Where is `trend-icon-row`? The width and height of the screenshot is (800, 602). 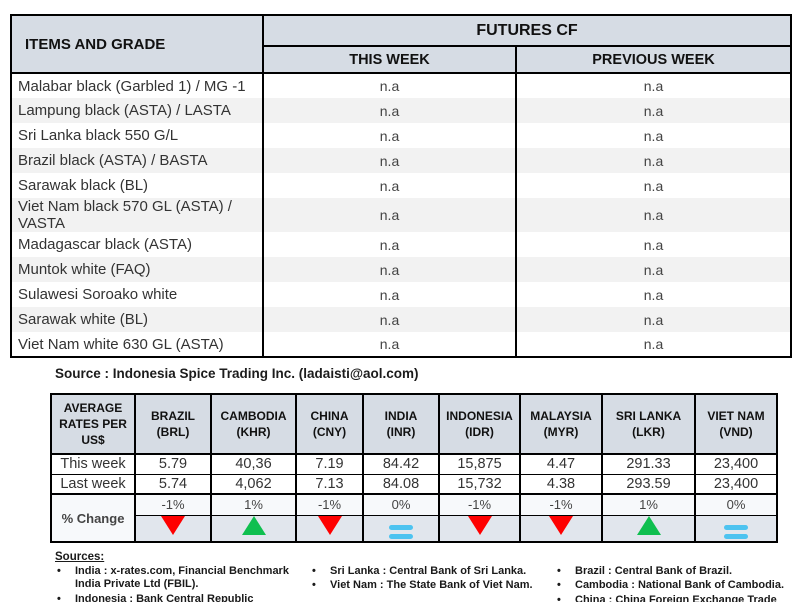 trend-icon-row is located at coordinates (414, 528).